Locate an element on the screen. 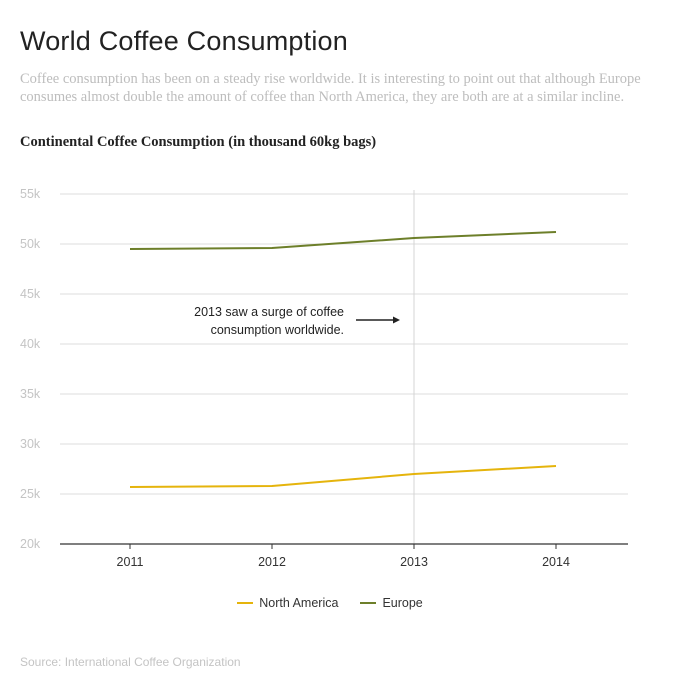 This screenshot has height=700, width=700. legend-item-europe: Europe is located at coordinates (391, 603).